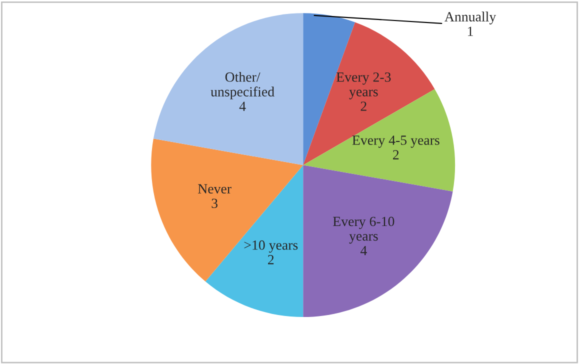  What do you see at coordinates (363, 86) in the screenshot?
I see `slice-label: Every 2-3 years` at bounding box center [363, 86].